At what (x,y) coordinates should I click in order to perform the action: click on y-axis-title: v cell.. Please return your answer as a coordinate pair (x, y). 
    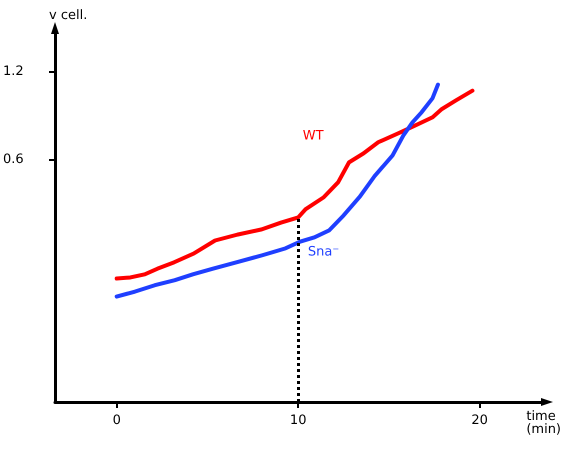
    Looking at the image, I should click on (68, 15).